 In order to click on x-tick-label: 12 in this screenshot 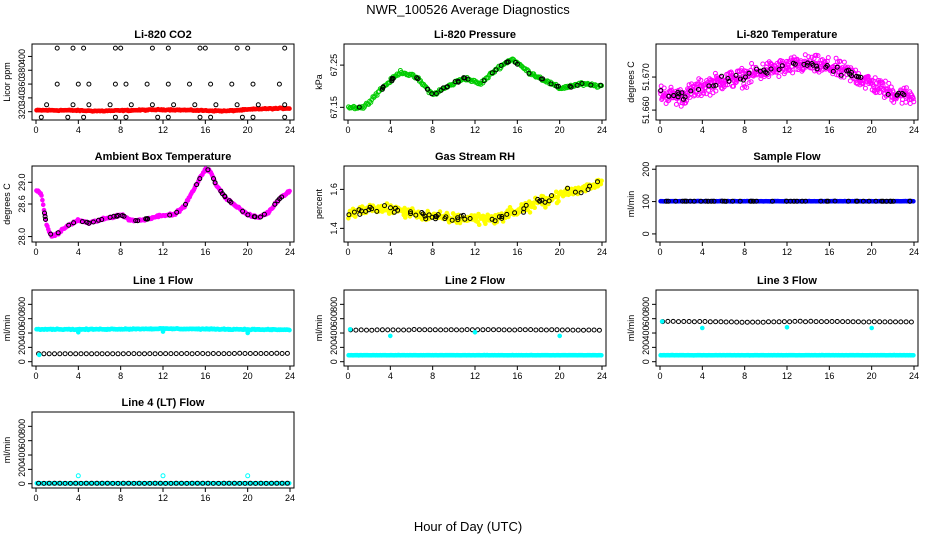, I will do `click(787, 130)`.